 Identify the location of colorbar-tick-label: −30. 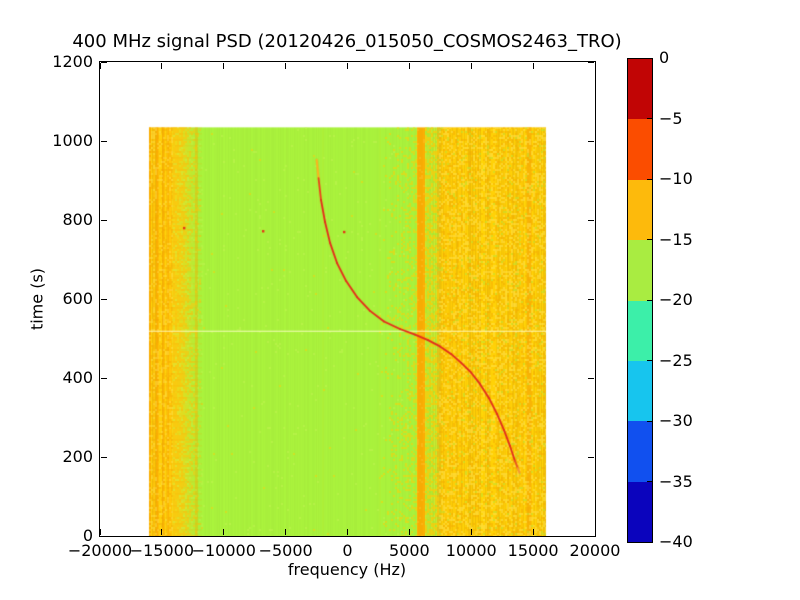
(676, 420).